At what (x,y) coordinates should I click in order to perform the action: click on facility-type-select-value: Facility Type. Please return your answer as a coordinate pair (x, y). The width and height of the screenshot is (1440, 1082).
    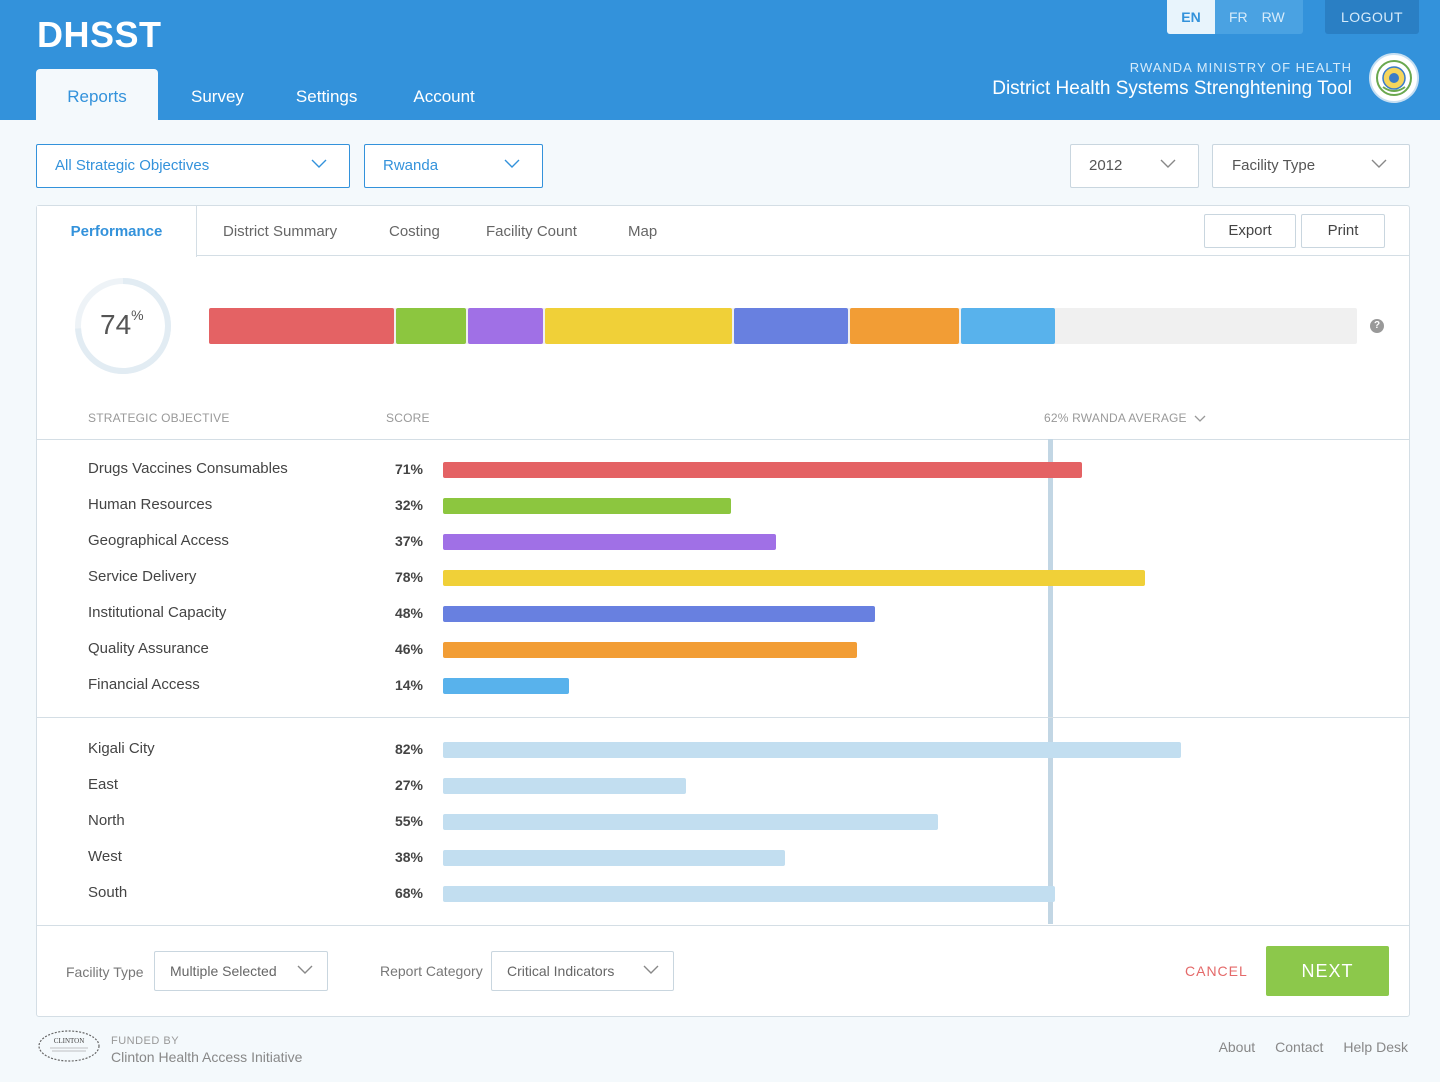
    Looking at the image, I should click on (1274, 165).